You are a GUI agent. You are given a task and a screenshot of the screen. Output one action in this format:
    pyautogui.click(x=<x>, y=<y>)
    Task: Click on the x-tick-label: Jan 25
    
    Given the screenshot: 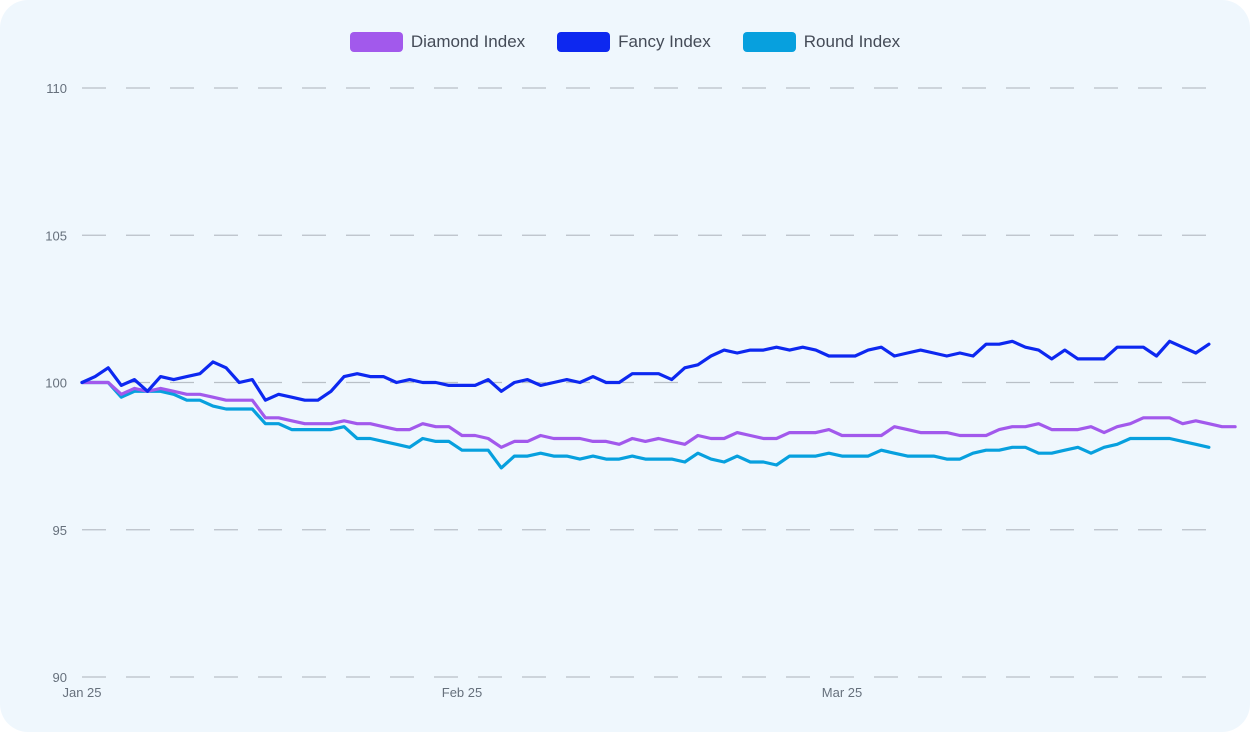 What is the action you would take?
    pyautogui.click(x=81, y=692)
    